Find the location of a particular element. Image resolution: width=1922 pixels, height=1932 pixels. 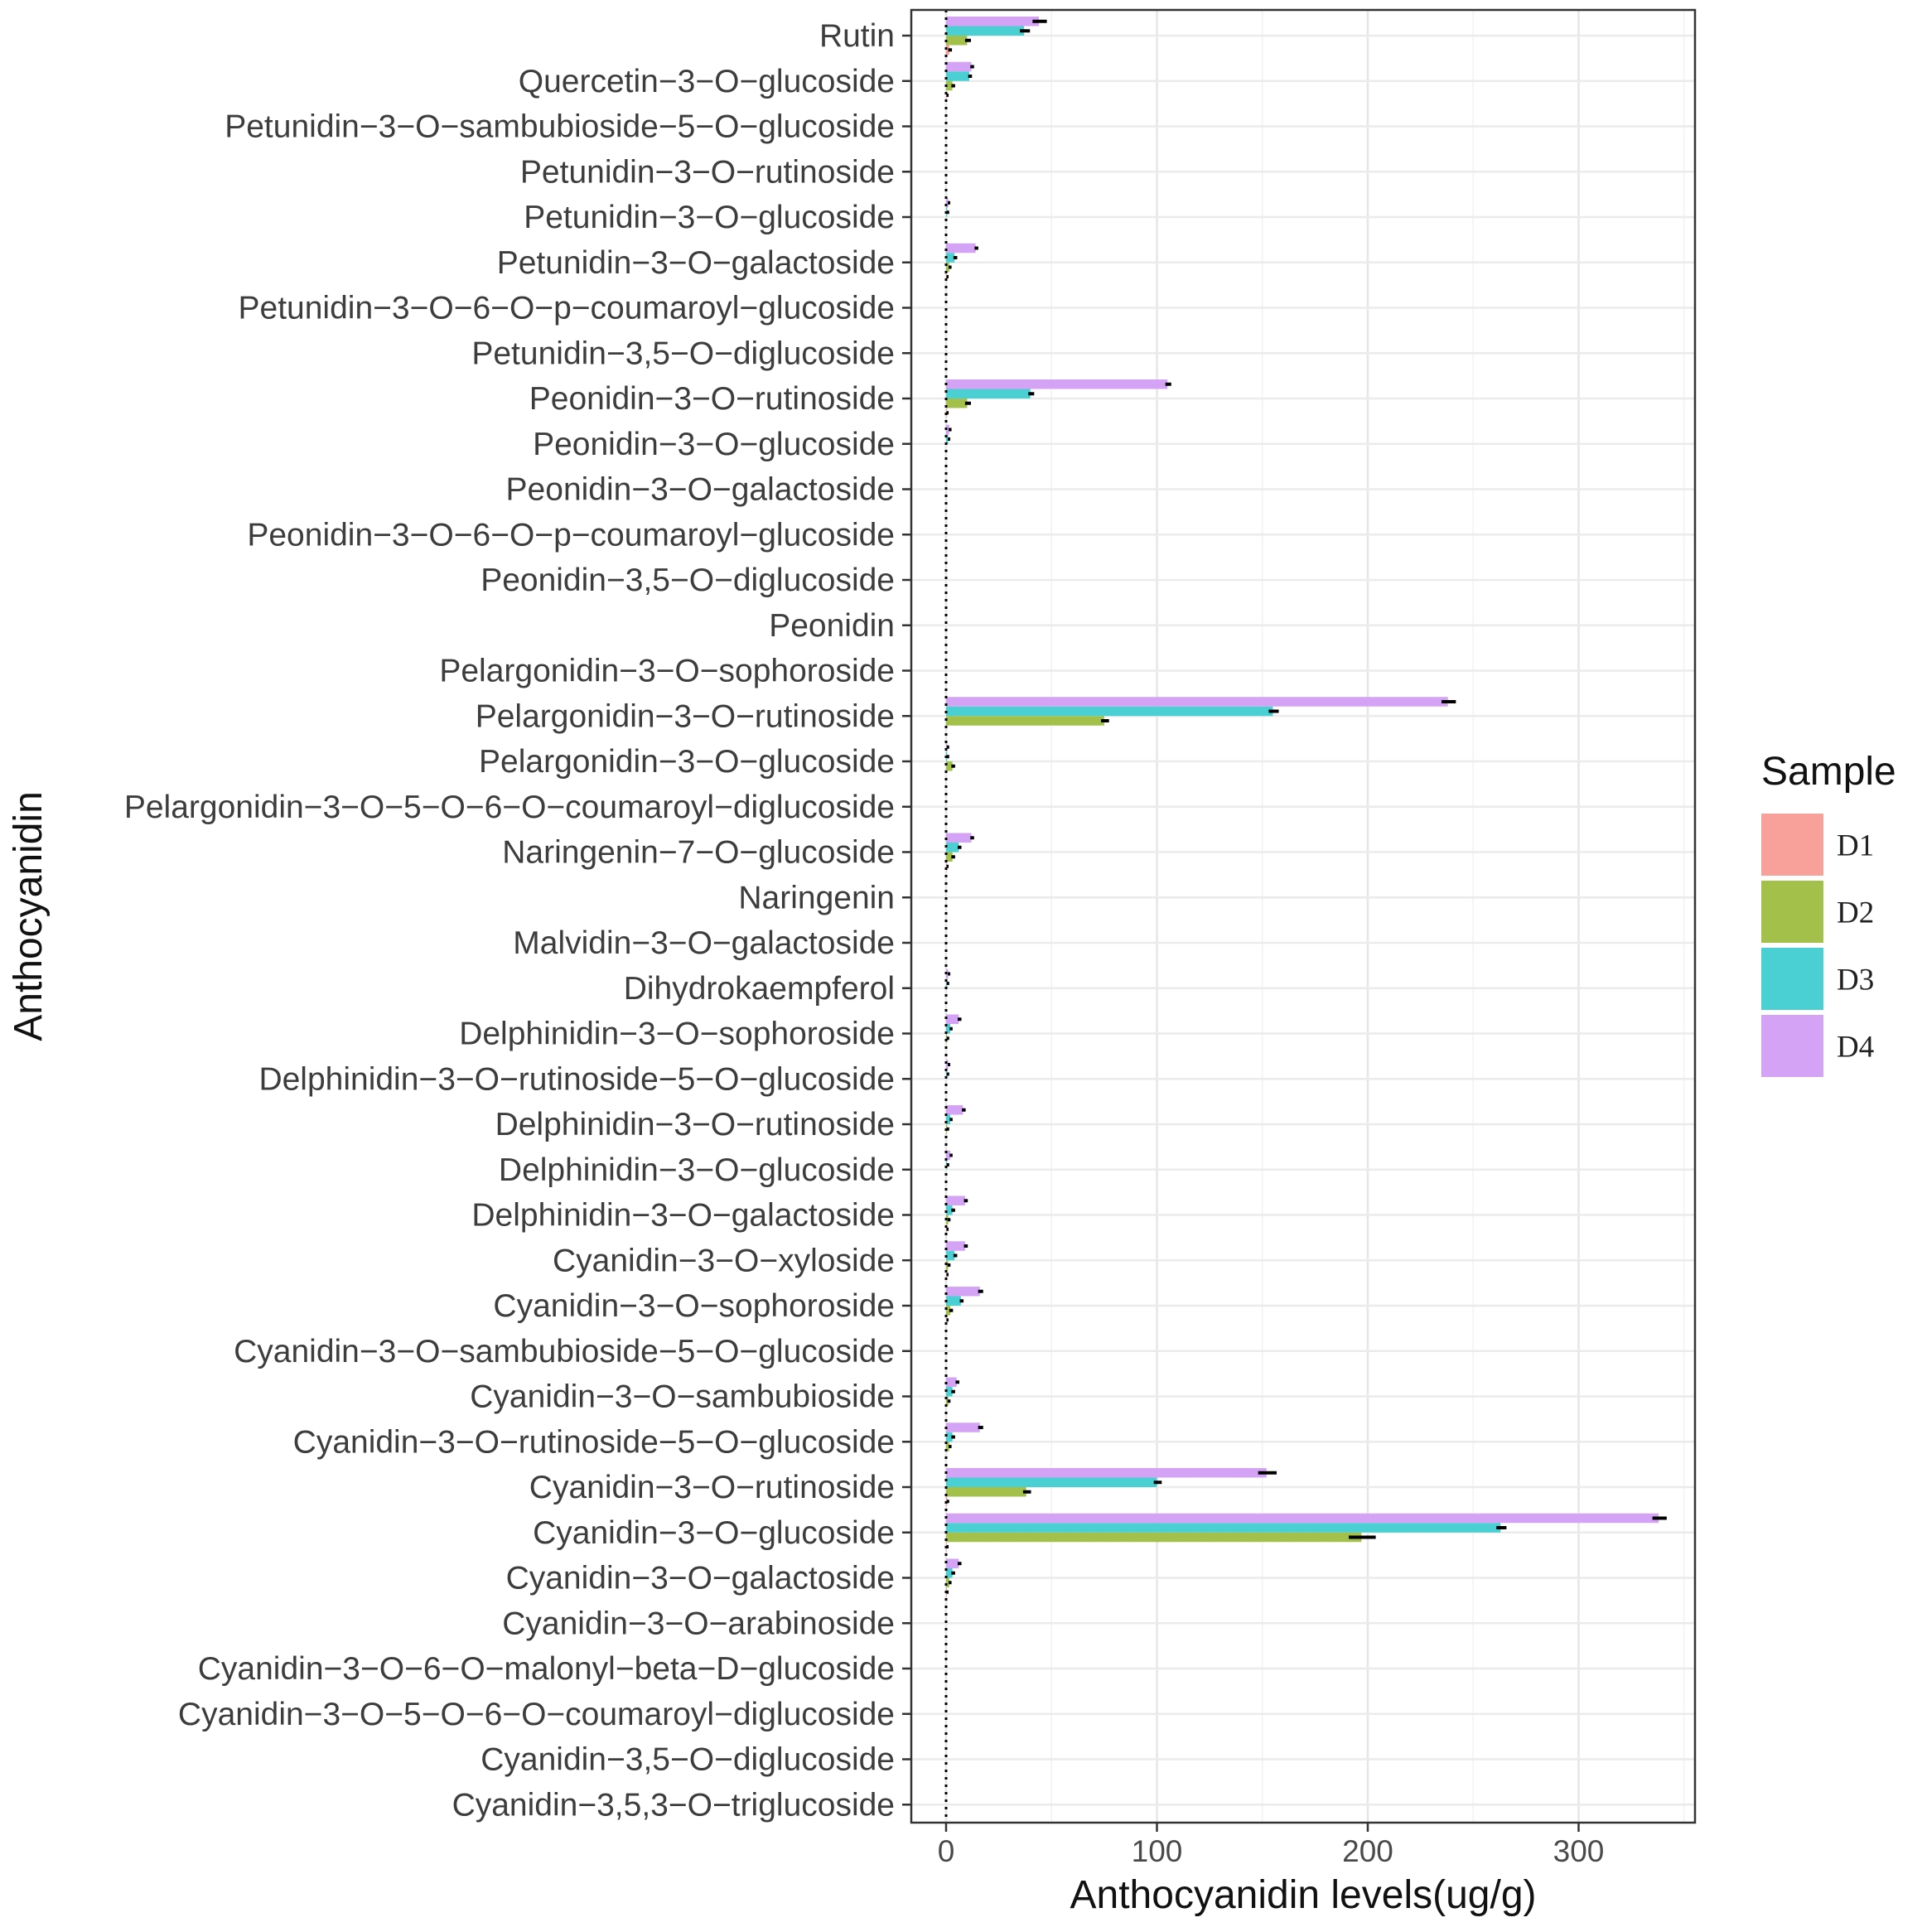

category-label: Cyanidin−3−O−sophoroside is located at coordinates (694, 1306).